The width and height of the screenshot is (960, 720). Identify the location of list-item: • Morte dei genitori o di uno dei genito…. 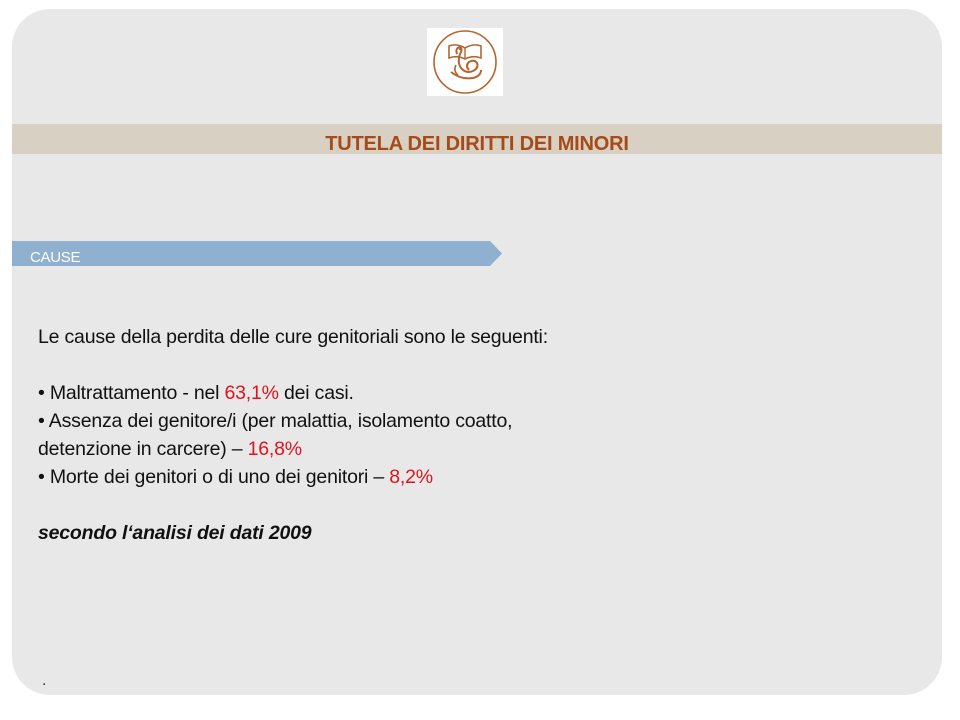
(293, 477).